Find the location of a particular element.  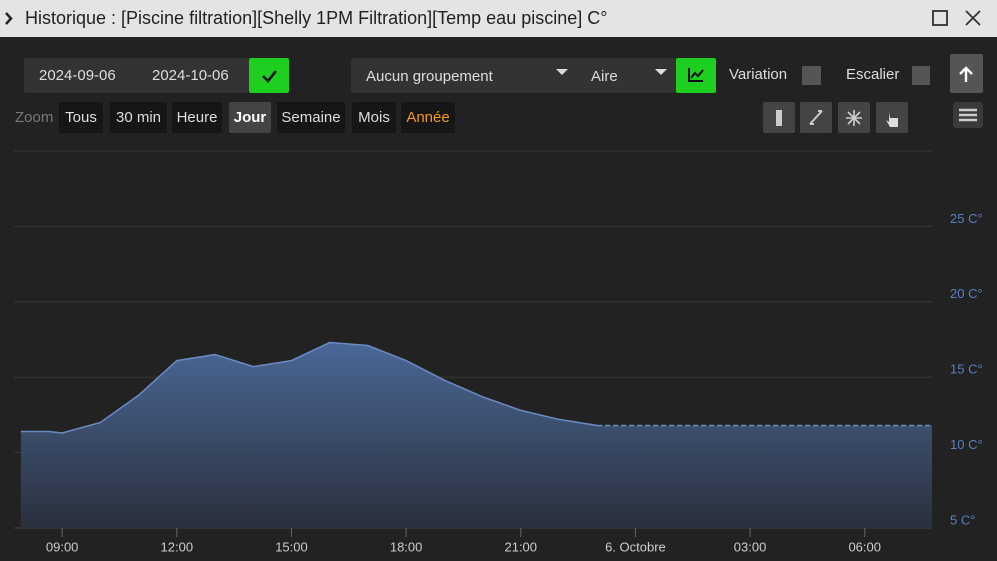

check-icon is located at coordinates (270, 76).